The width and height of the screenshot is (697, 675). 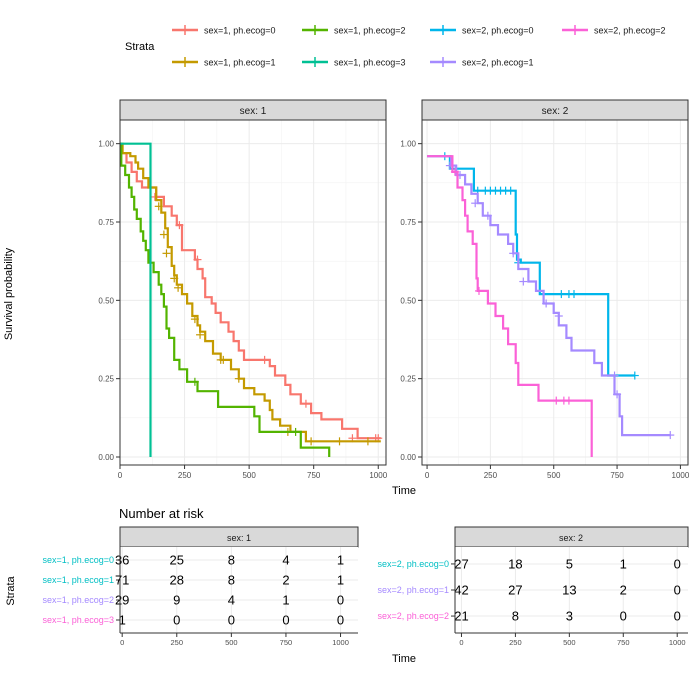 What do you see at coordinates (413, 616) in the screenshot?
I see `risk-row-label: sex=2, ph.ecog=2` at bounding box center [413, 616].